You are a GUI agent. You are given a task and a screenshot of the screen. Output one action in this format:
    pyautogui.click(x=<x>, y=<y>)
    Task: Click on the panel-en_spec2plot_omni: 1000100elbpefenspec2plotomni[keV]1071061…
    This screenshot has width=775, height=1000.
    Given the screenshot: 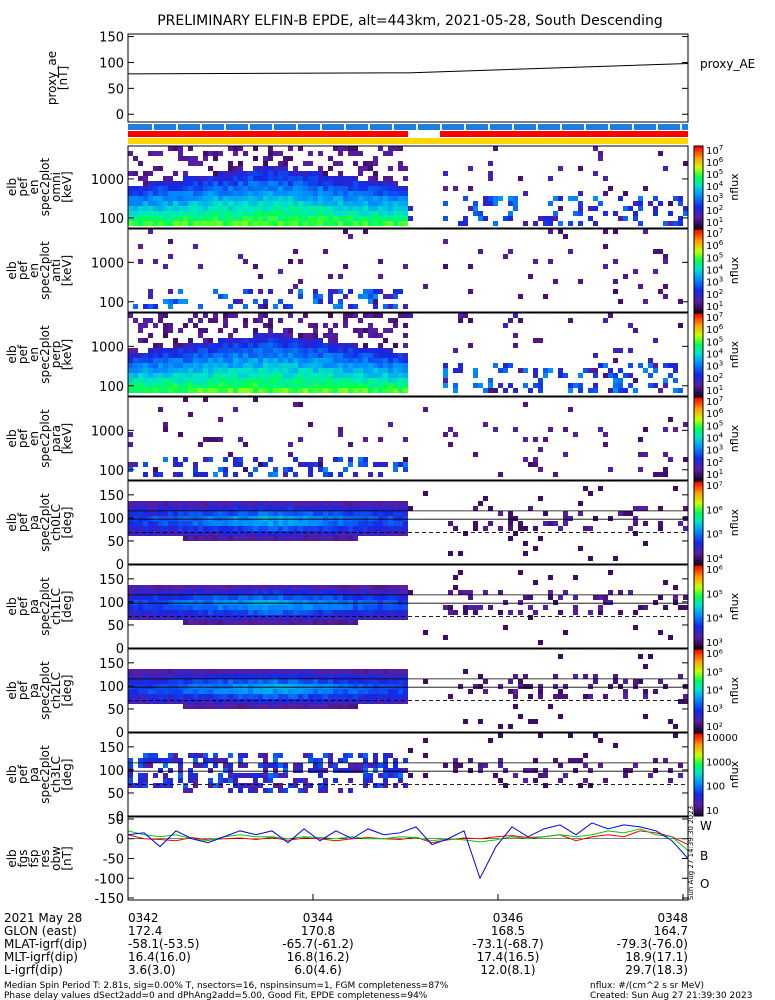 What is the action you would take?
    pyautogui.click(x=373, y=186)
    